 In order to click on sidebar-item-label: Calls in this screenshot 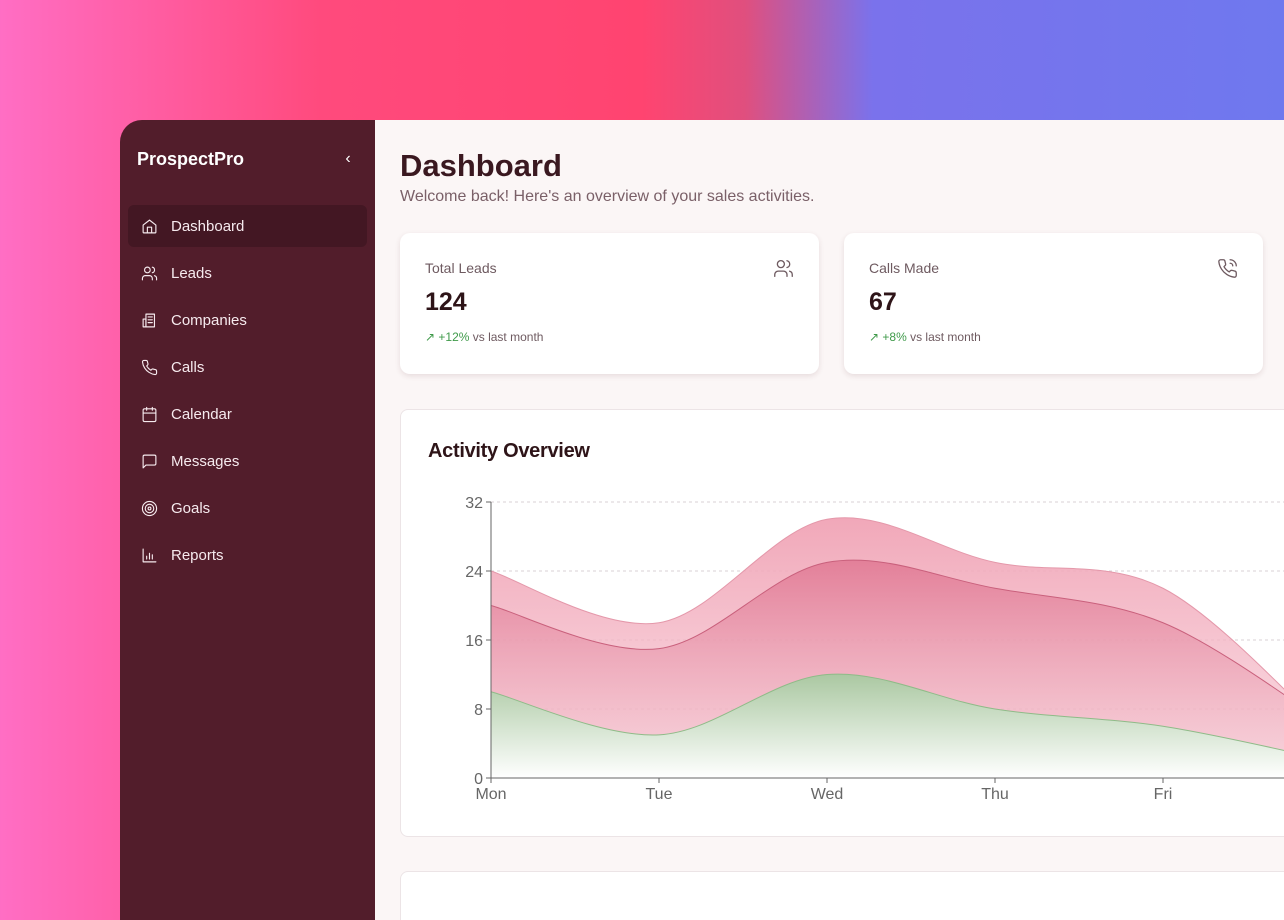, I will do `click(188, 367)`.